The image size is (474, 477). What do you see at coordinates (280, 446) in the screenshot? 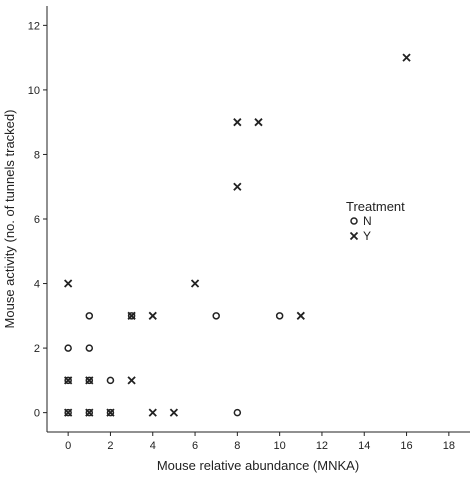
I see `x-tick-label: 10` at bounding box center [280, 446].